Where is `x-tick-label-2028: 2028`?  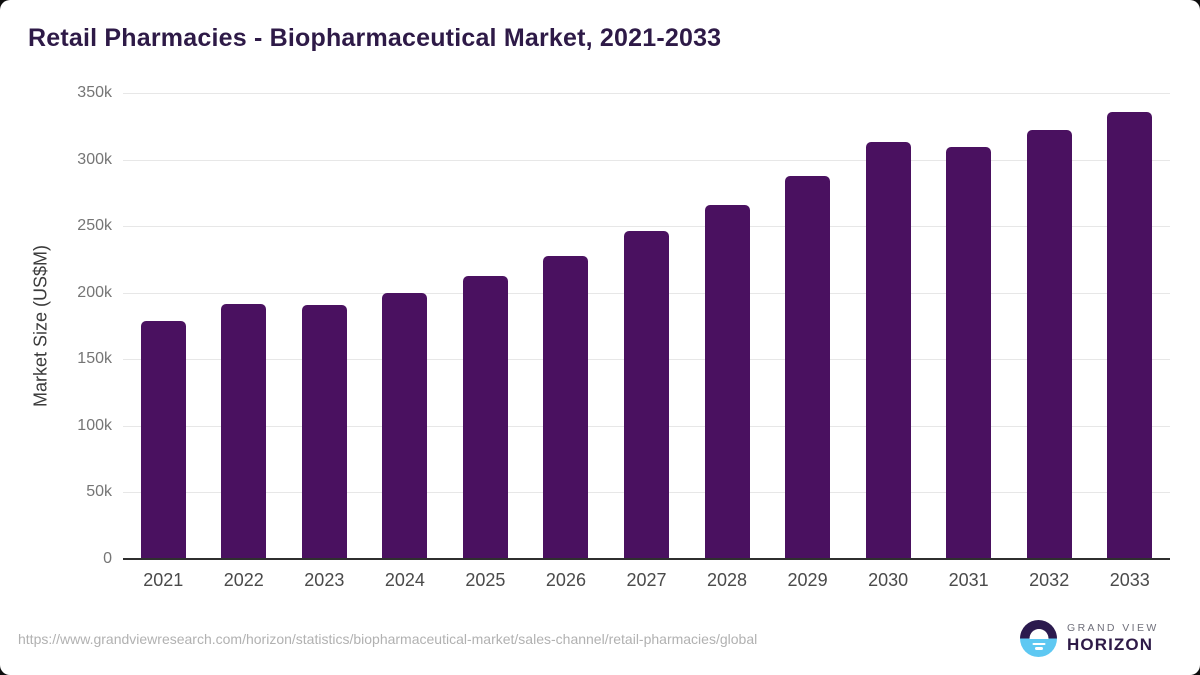
x-tick-label-2028: 2028 is located at coordinates (727, 580).